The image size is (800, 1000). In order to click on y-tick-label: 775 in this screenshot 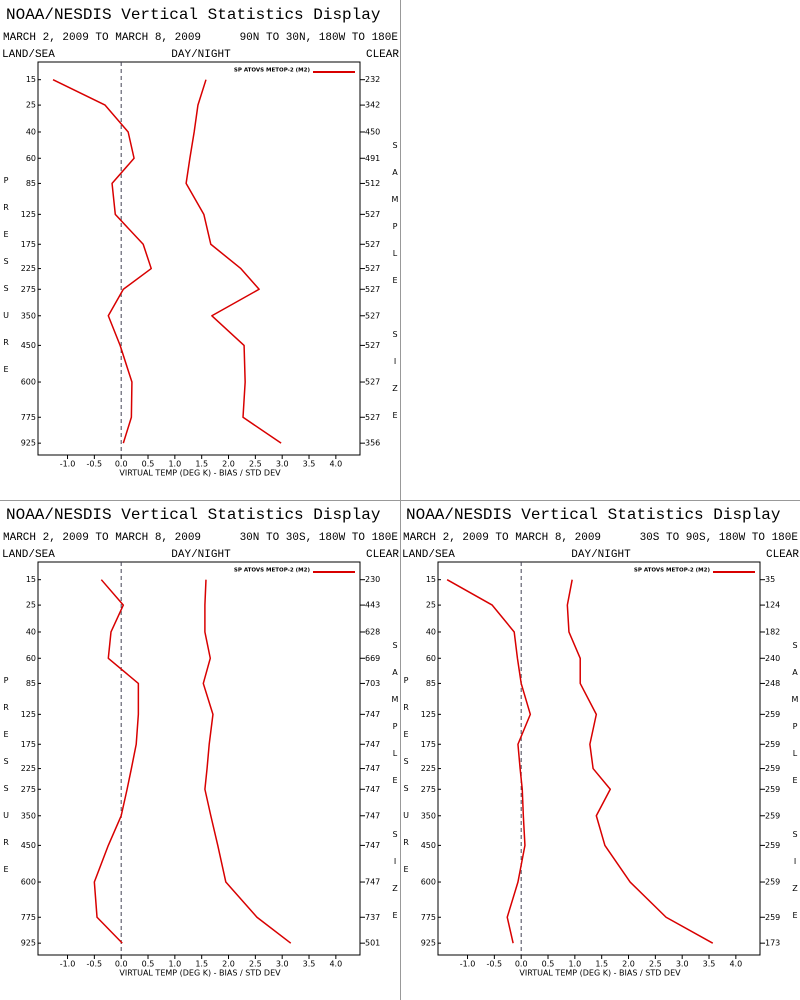, I will do `click(28, 417)`.